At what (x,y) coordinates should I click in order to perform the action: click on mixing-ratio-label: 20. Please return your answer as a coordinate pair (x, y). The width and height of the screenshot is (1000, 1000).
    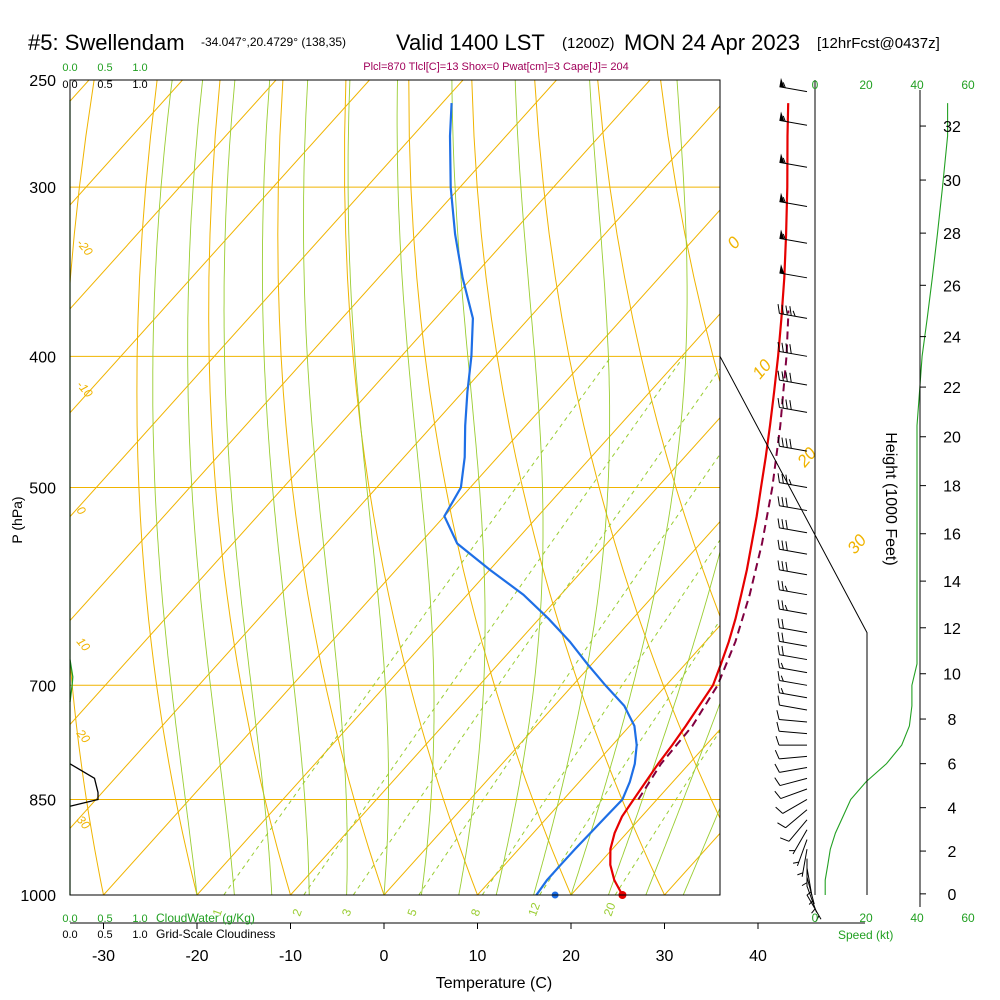
    Looking at the image, I should click on (610, 909).